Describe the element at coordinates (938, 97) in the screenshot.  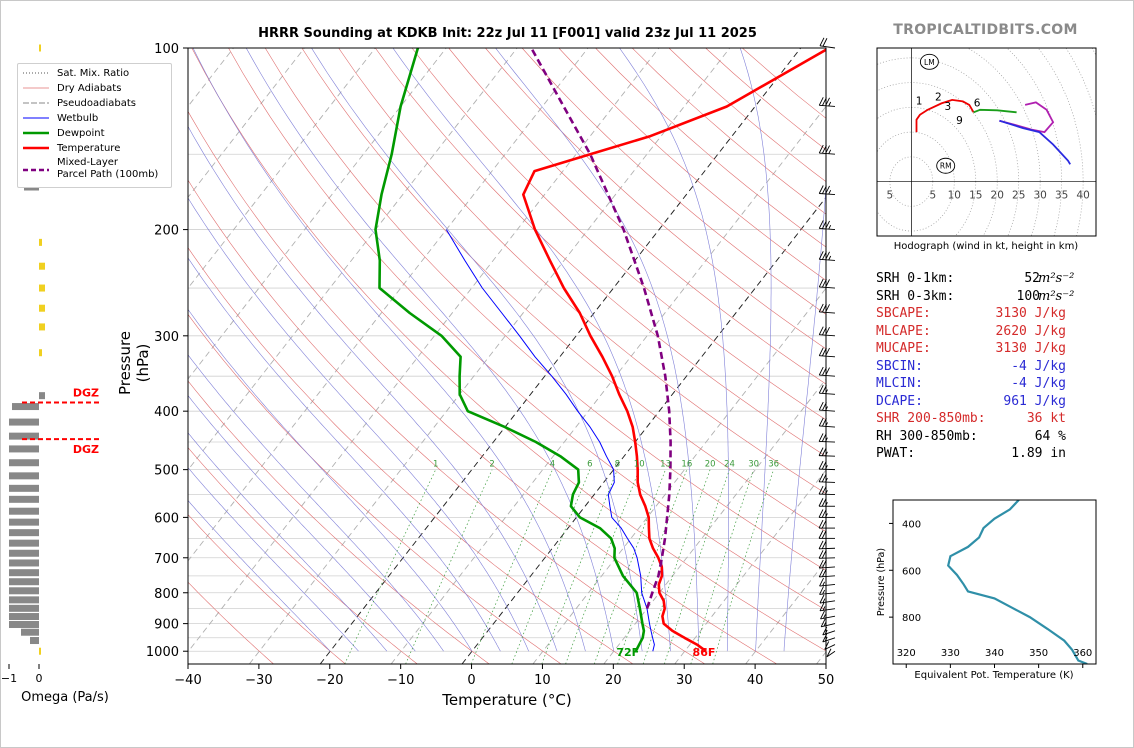
I see `hodograph-height-label: 2` at that location.